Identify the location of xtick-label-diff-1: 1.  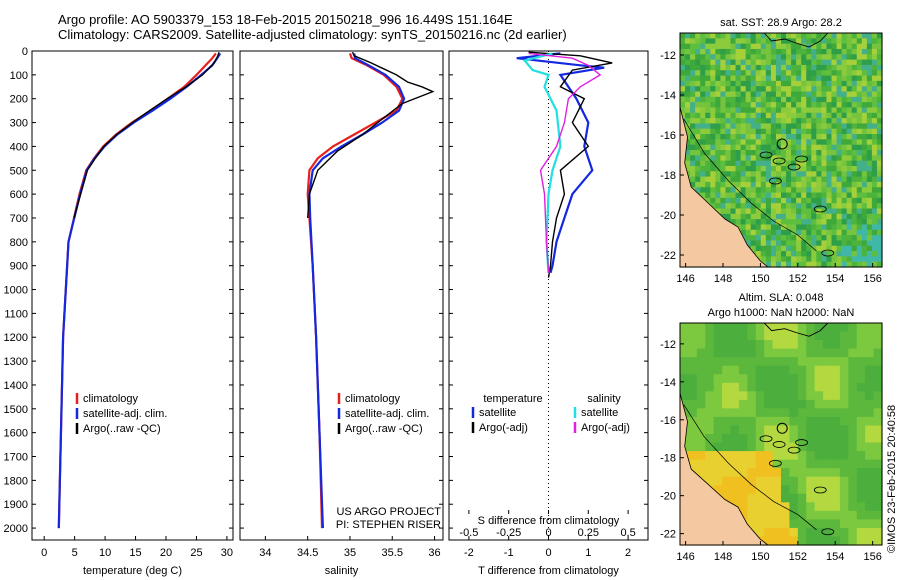
(588, 553).